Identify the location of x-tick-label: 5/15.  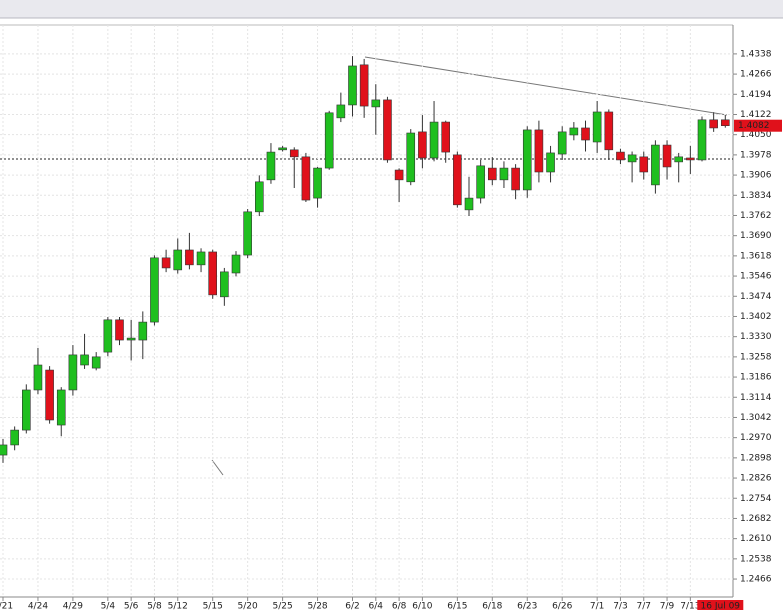
(213, 606).